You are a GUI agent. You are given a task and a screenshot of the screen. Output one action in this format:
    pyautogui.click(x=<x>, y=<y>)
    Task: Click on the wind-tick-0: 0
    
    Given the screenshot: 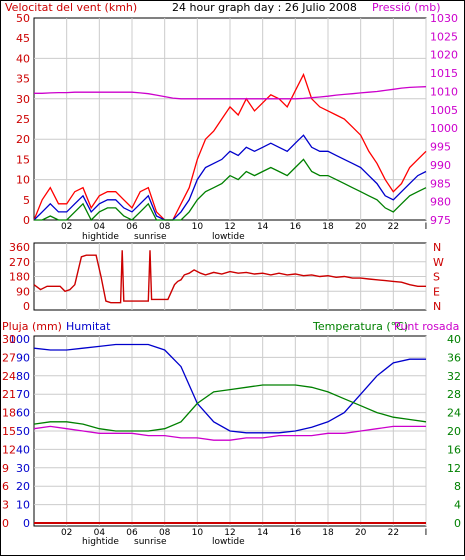 What is the action you would take?
    pyautogui.click(x=26, y=220)
    